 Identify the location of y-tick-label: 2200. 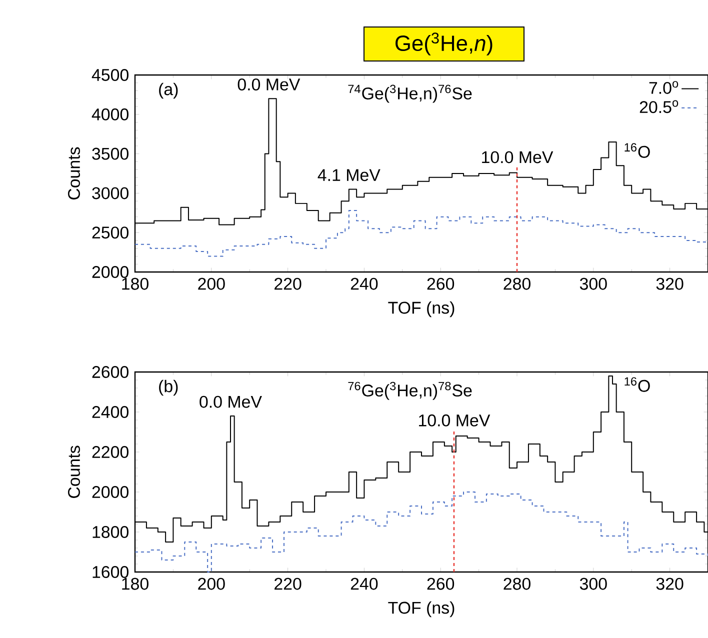
(110, 452).